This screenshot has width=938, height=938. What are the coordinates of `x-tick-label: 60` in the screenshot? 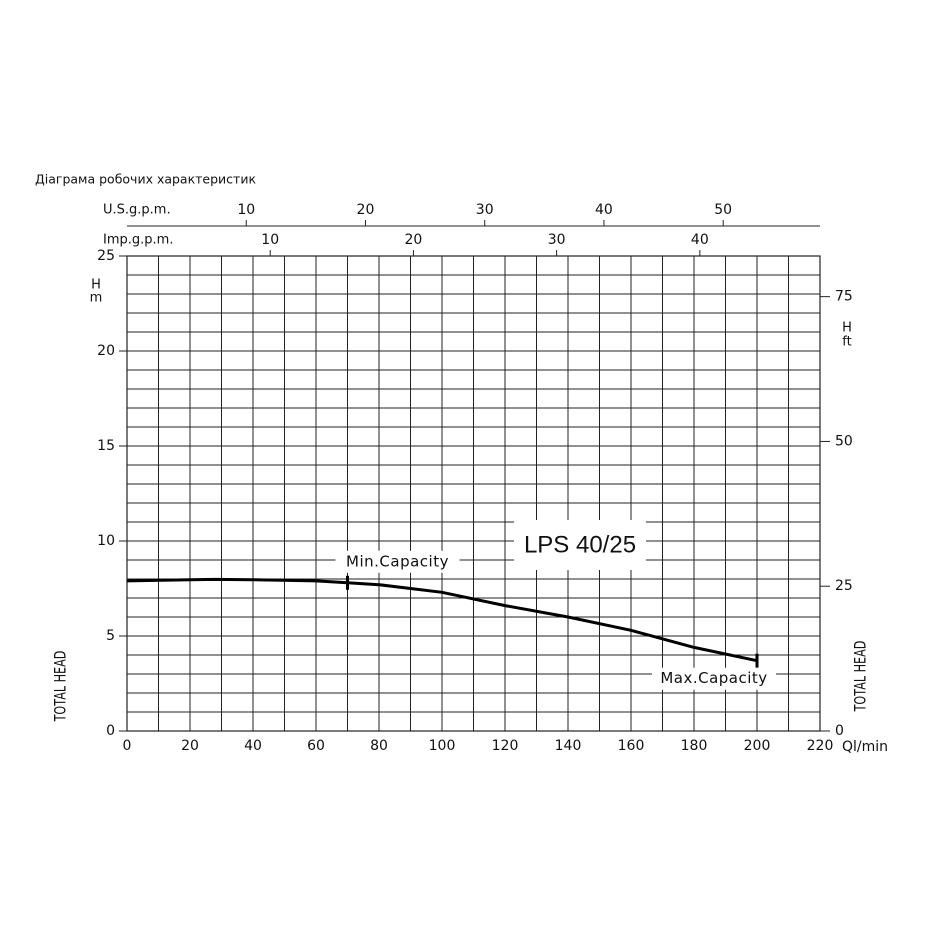 It's located at (316, 746).